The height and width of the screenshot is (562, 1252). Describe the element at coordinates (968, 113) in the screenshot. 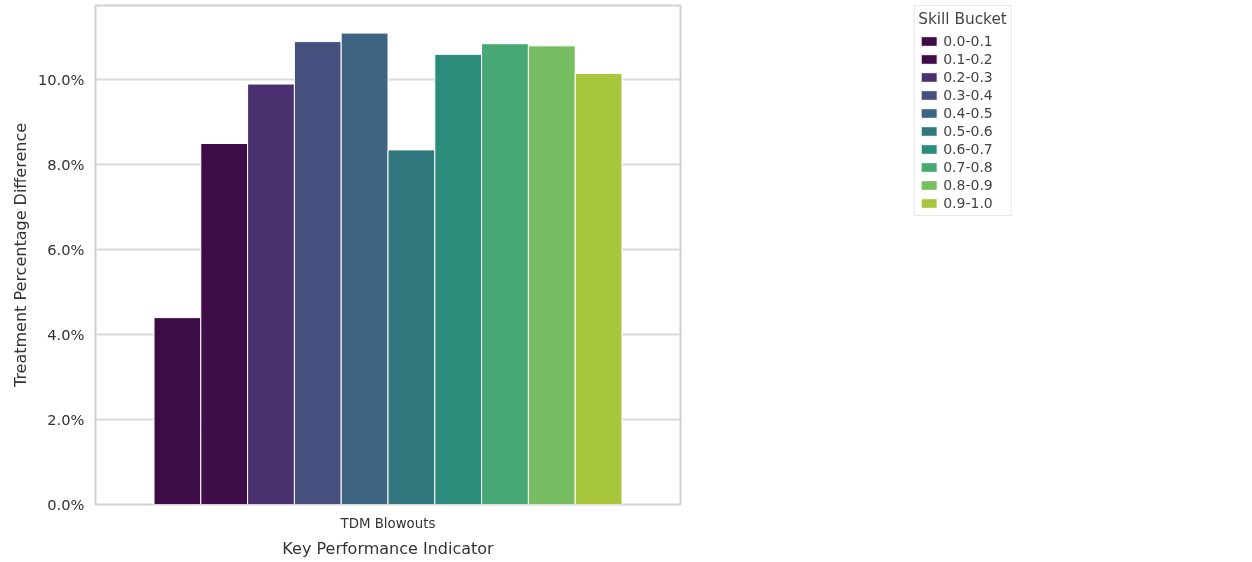

I see `legend-label: 0.4-0.5` at that location.